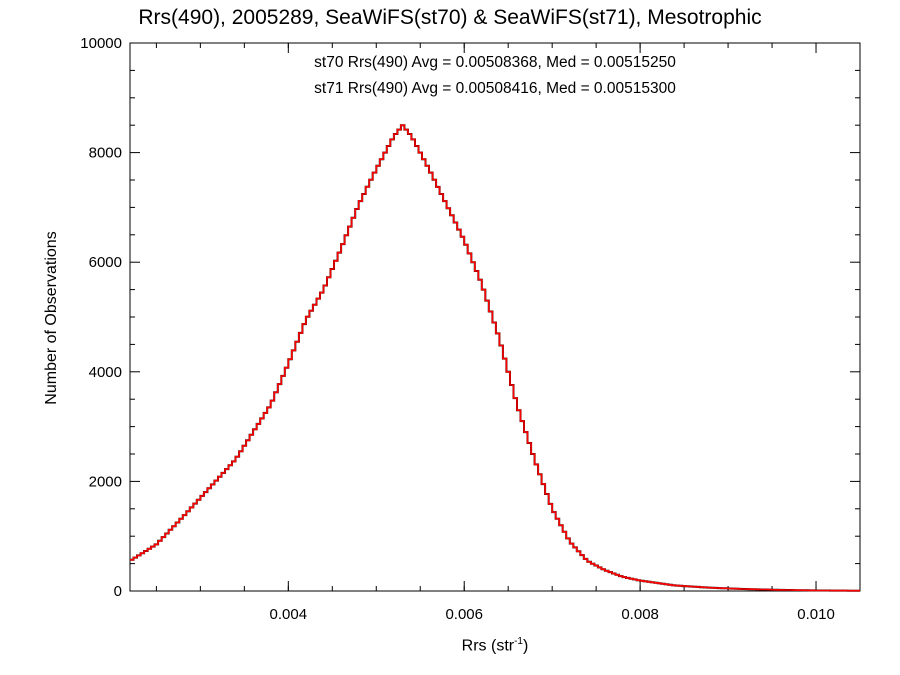 Image resolution: width=900 pixels, height=675 pixels. Describe the element at coordinates (105, 153) in the screenshot. I see `y-tick-label: 8000` at that location.